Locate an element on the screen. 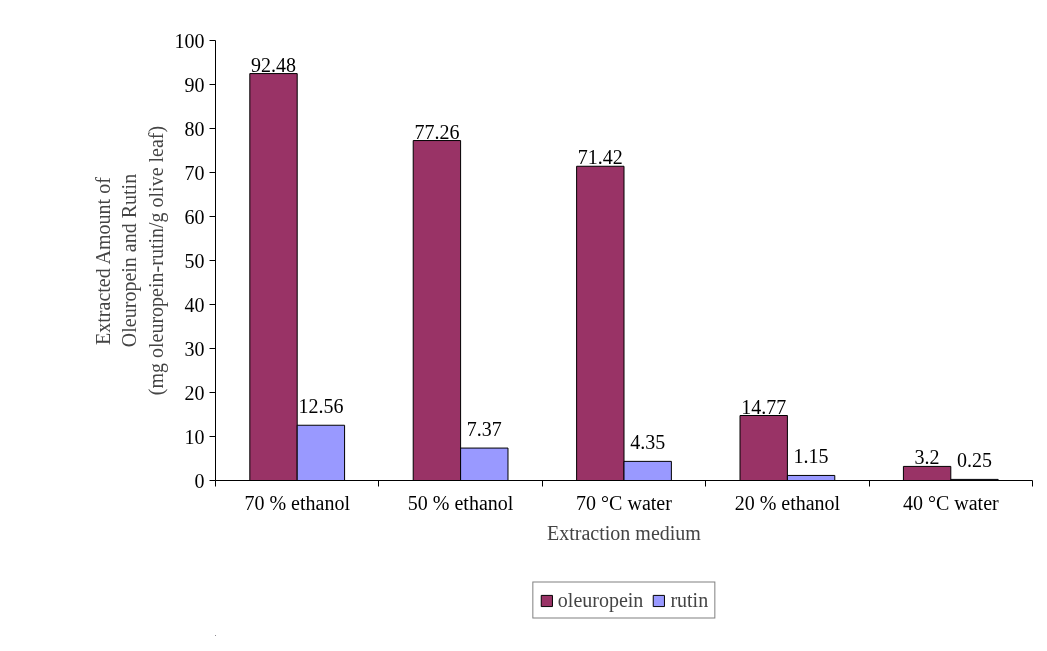 The image size is (1047, 651). y-tick-label: 90 is located at coordinates (194, 84).